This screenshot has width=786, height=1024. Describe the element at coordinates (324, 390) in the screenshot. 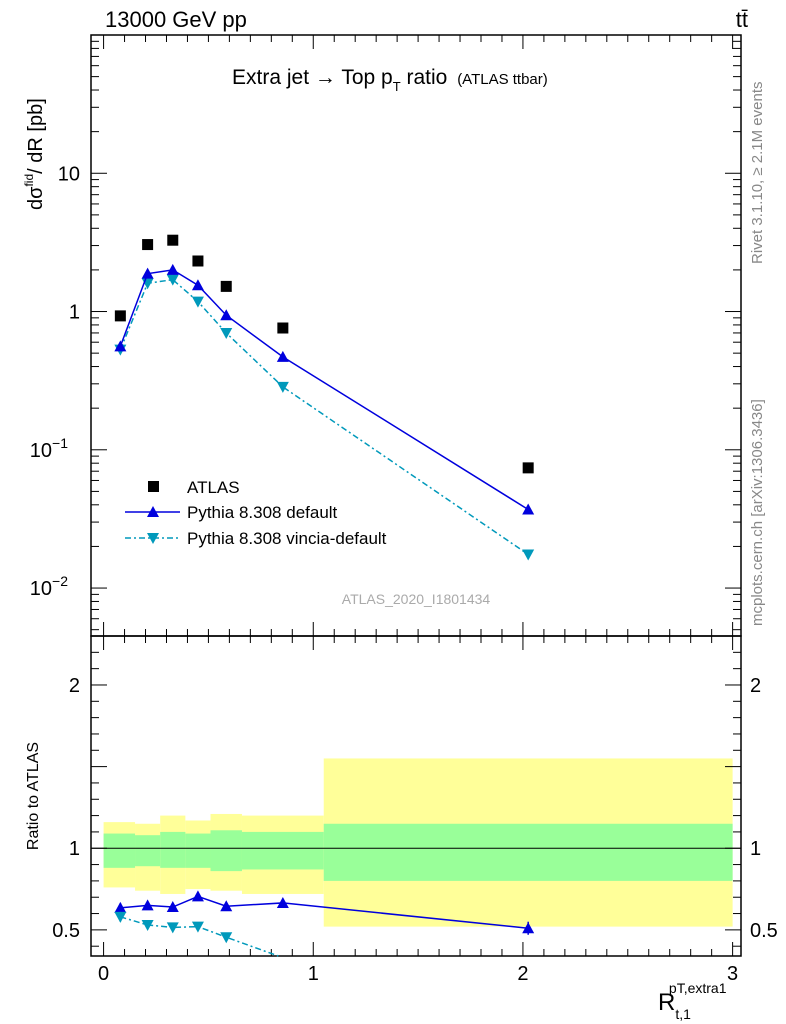

I see `pythia-default-line` at that location.